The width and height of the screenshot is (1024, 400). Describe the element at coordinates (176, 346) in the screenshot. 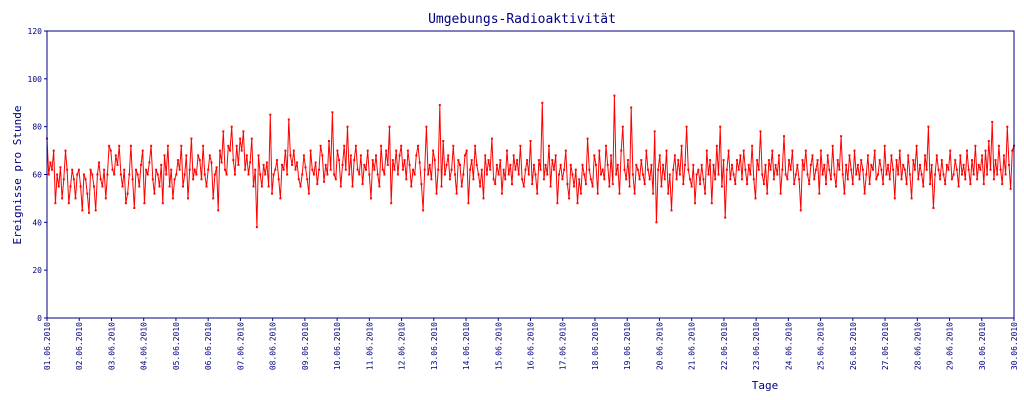

I see `x-tick-label: 05.06.2010` at that location.